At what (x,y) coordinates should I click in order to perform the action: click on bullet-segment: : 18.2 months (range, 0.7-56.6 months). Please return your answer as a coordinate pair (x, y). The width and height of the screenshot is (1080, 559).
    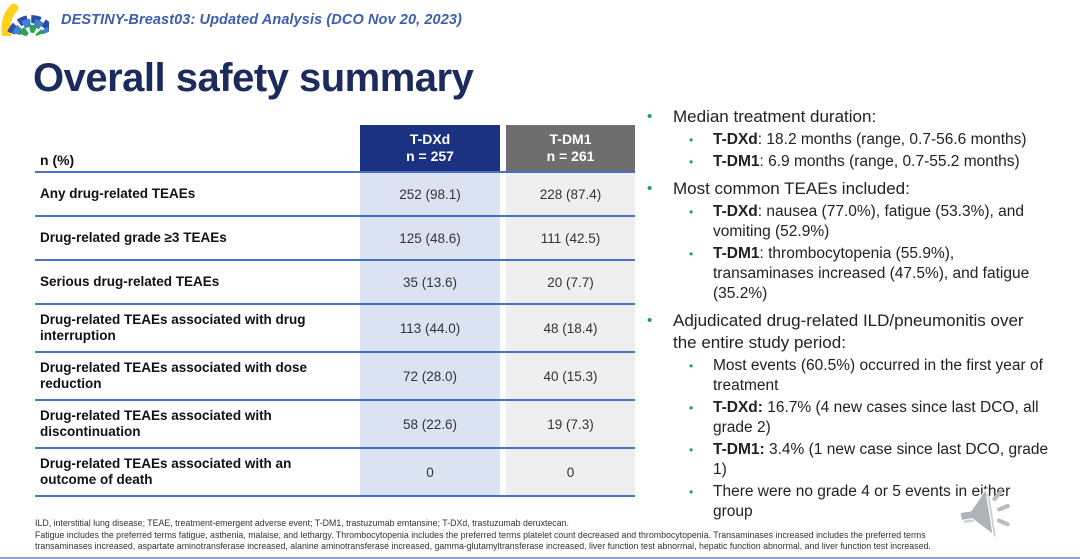
    Looking at the image, I should click on (892, 139).